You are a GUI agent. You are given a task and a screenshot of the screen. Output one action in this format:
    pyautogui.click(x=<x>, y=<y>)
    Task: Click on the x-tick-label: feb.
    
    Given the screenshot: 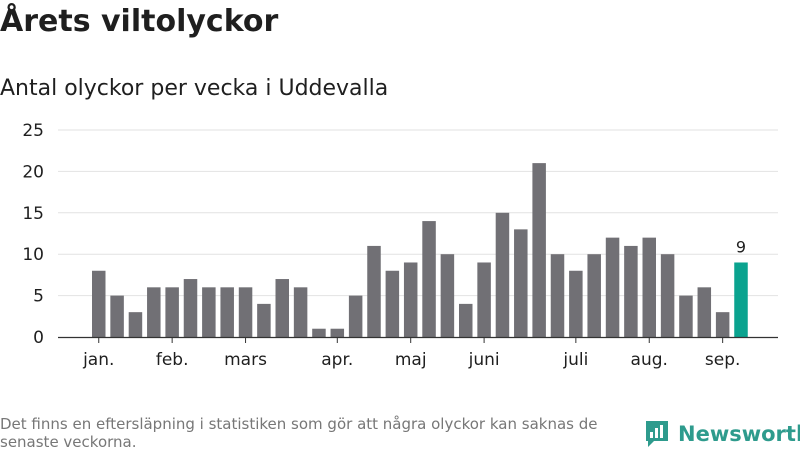 What is the action you would take?
    pyautogui.click(x=172, y=360)
    